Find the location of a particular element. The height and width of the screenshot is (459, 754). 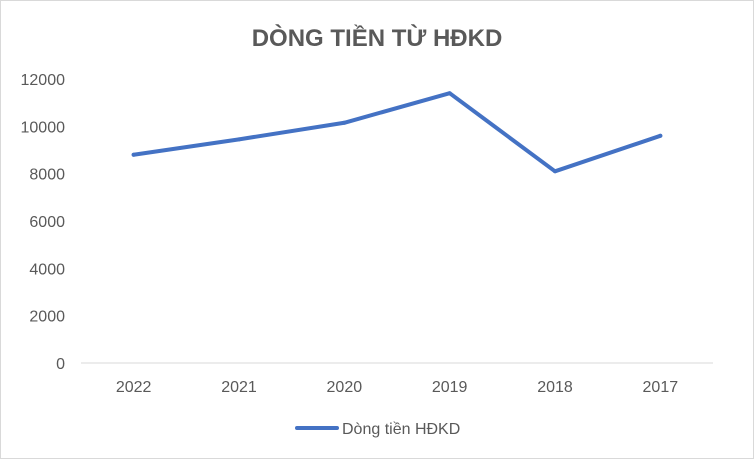

series-line is located at coordinates (397, 132).